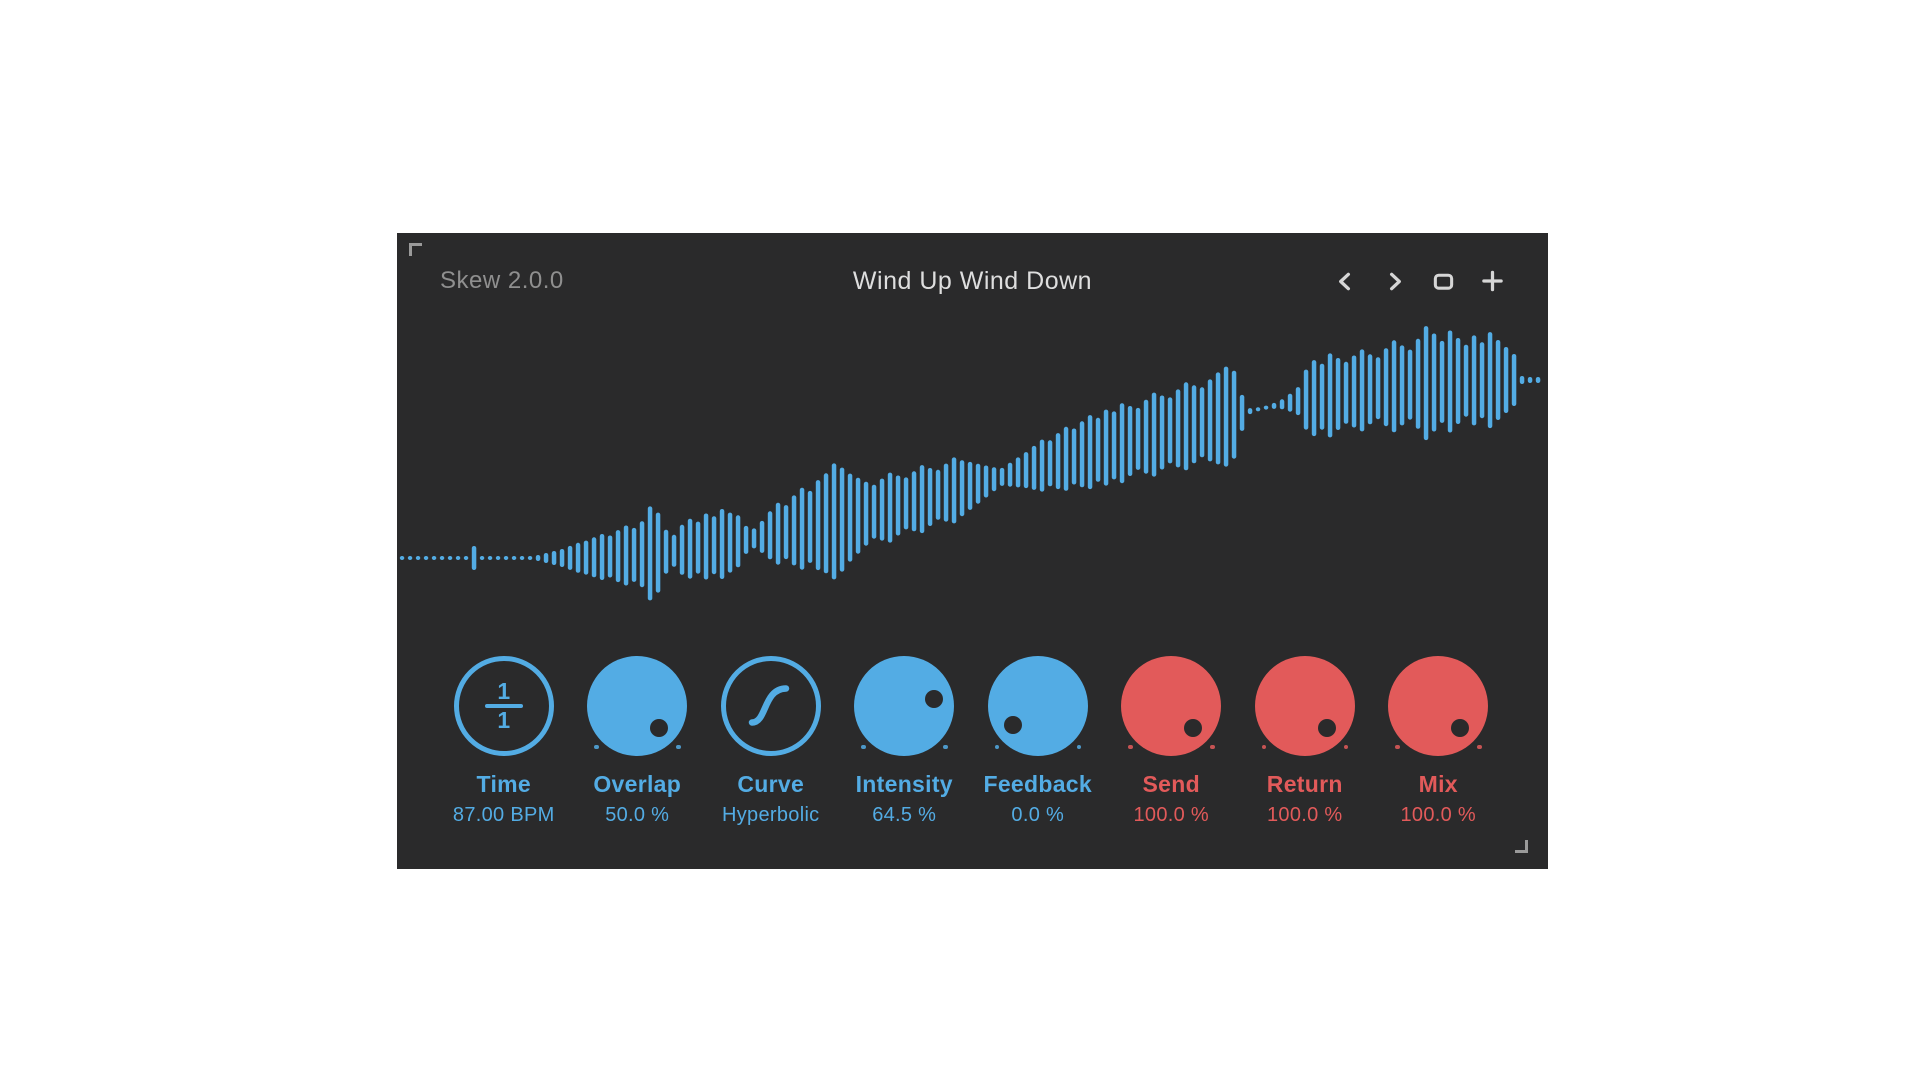 The width and height of the screenshot is (1920, 1080). Describe the element at coordinates (1305, 815) in the screenshot. I see `return-value: 100.0 %` at that location.